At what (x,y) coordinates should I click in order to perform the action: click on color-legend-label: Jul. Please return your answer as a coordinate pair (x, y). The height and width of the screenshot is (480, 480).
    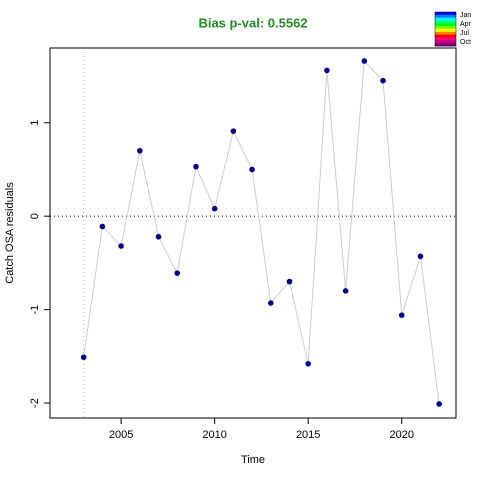
    Looking at the image, I should click on (464, 33).